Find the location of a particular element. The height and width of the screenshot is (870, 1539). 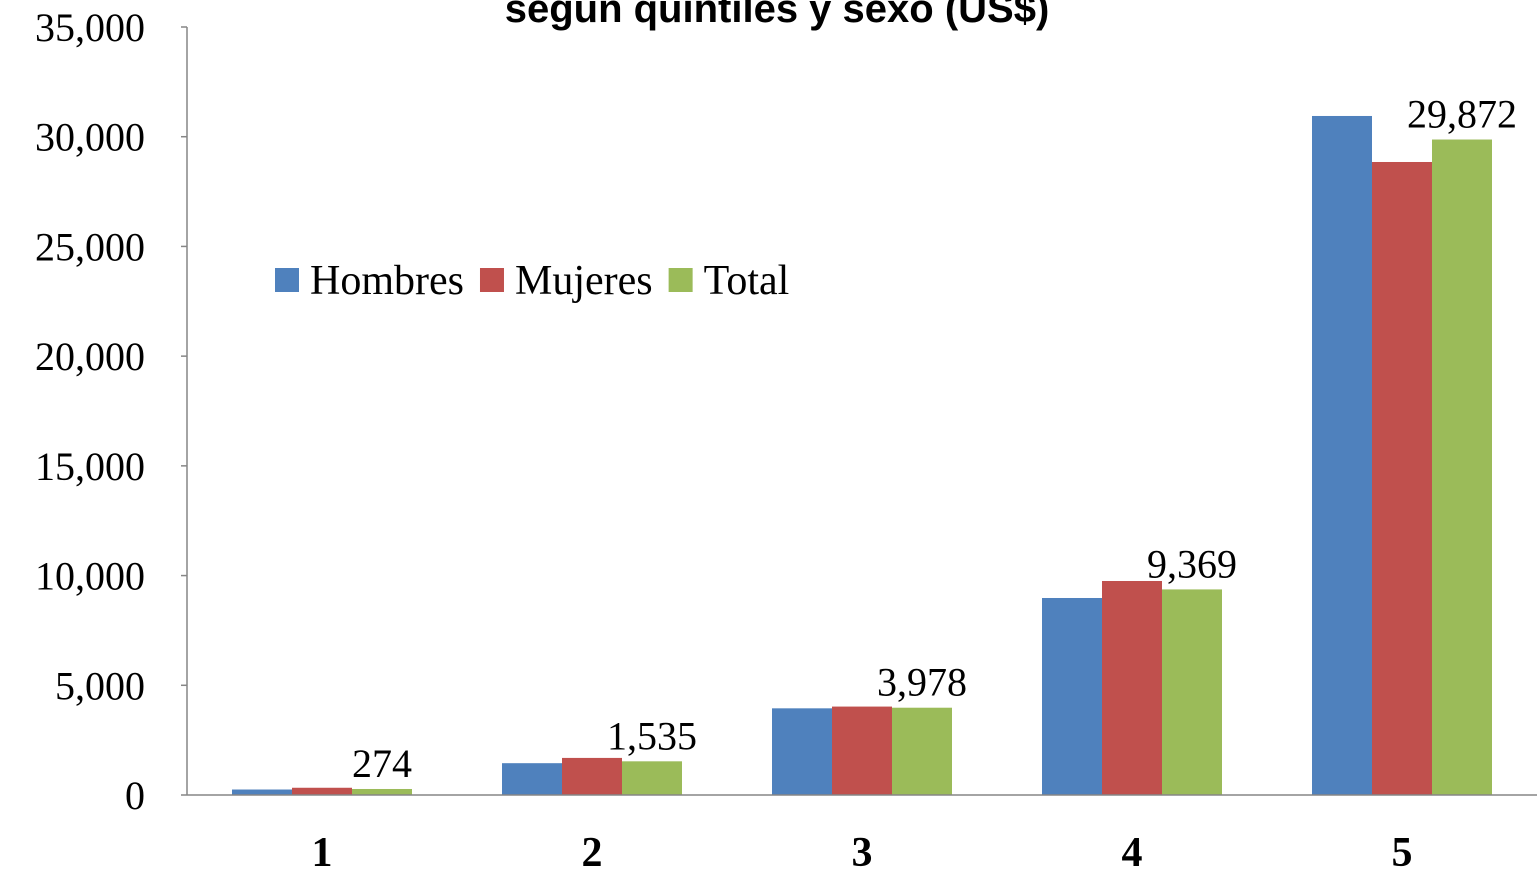

y-tick-label: 35,000 is located at coordinates (90, 27).